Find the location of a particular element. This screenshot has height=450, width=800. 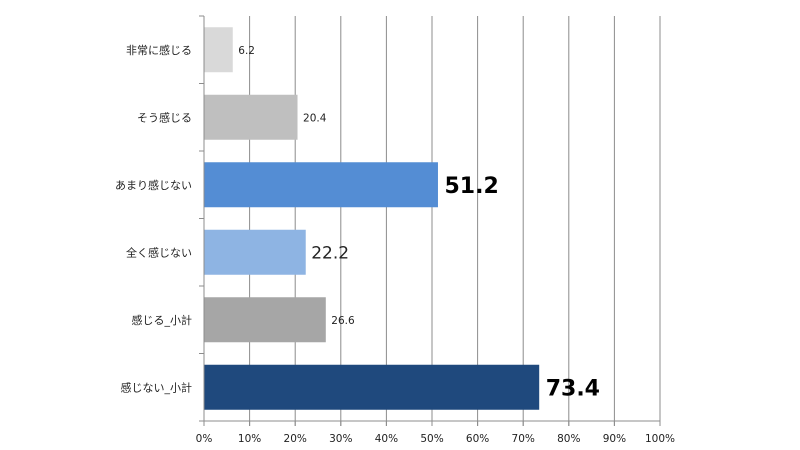

x-tick-label: 40% is located at coordinates (386, 439).